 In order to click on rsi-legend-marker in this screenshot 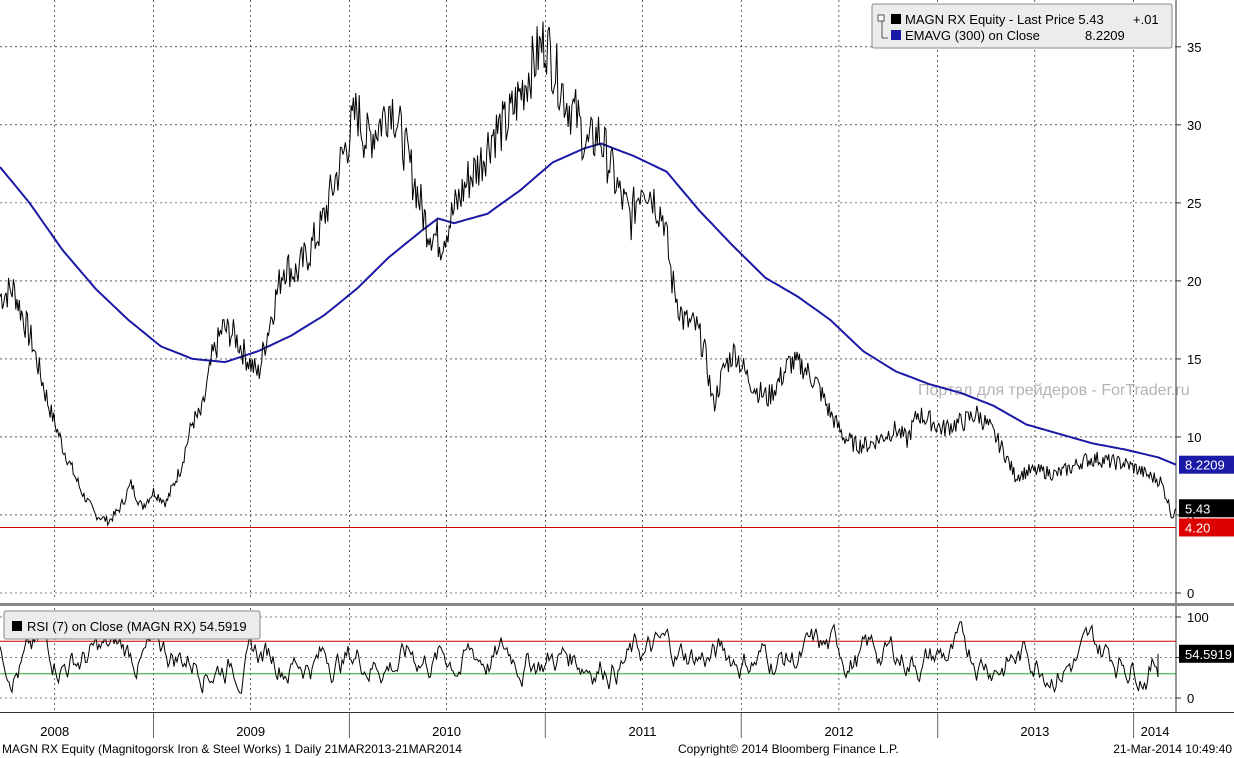, I will do `click(17, 626)`.